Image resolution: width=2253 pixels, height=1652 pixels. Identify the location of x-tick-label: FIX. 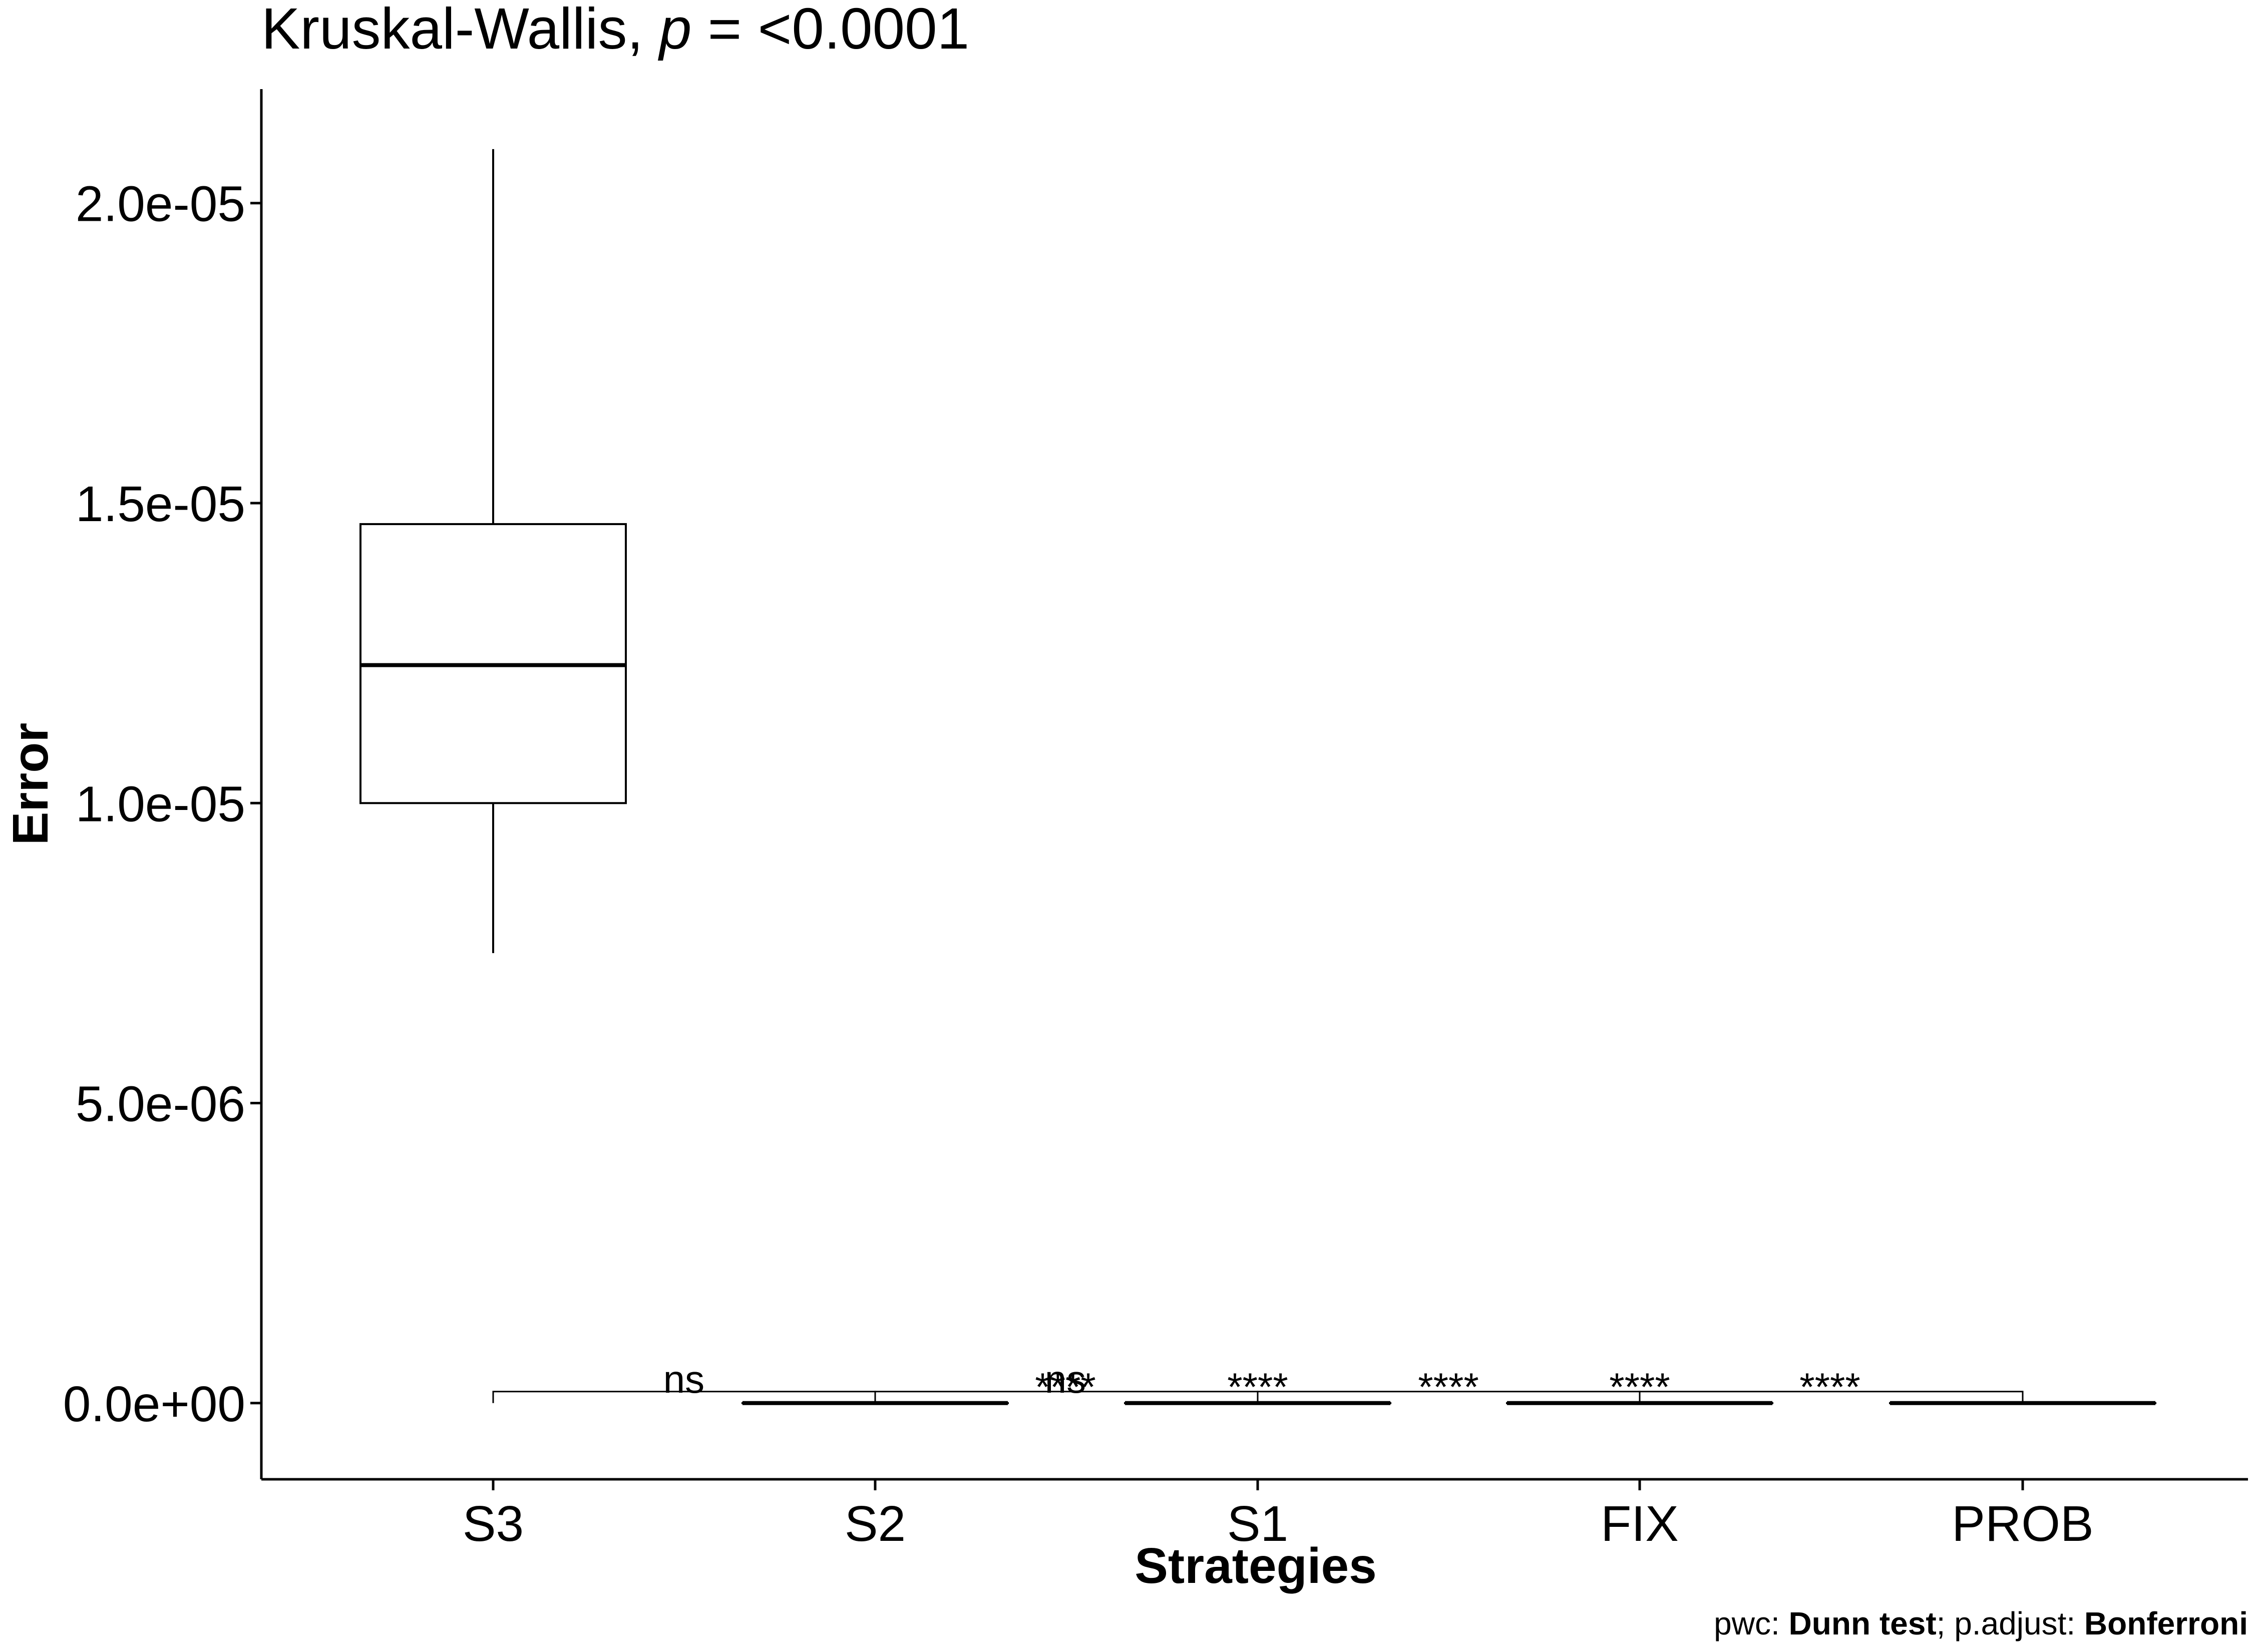
(1640, 1524).